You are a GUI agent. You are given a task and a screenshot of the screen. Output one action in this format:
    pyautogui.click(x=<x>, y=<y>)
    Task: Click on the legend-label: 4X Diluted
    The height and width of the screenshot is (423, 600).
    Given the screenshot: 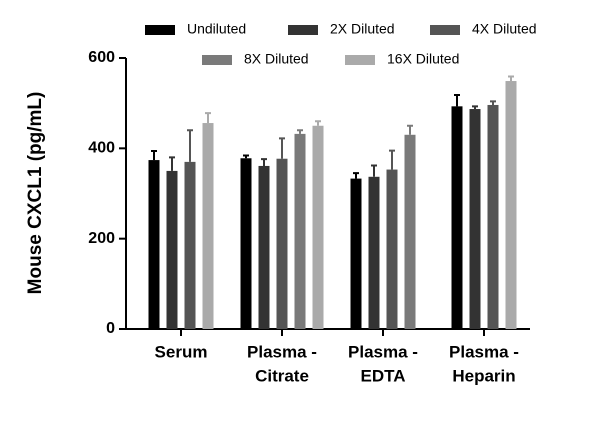 What is the action you would take?
    pyautogui.click(x=504, y=29)
    